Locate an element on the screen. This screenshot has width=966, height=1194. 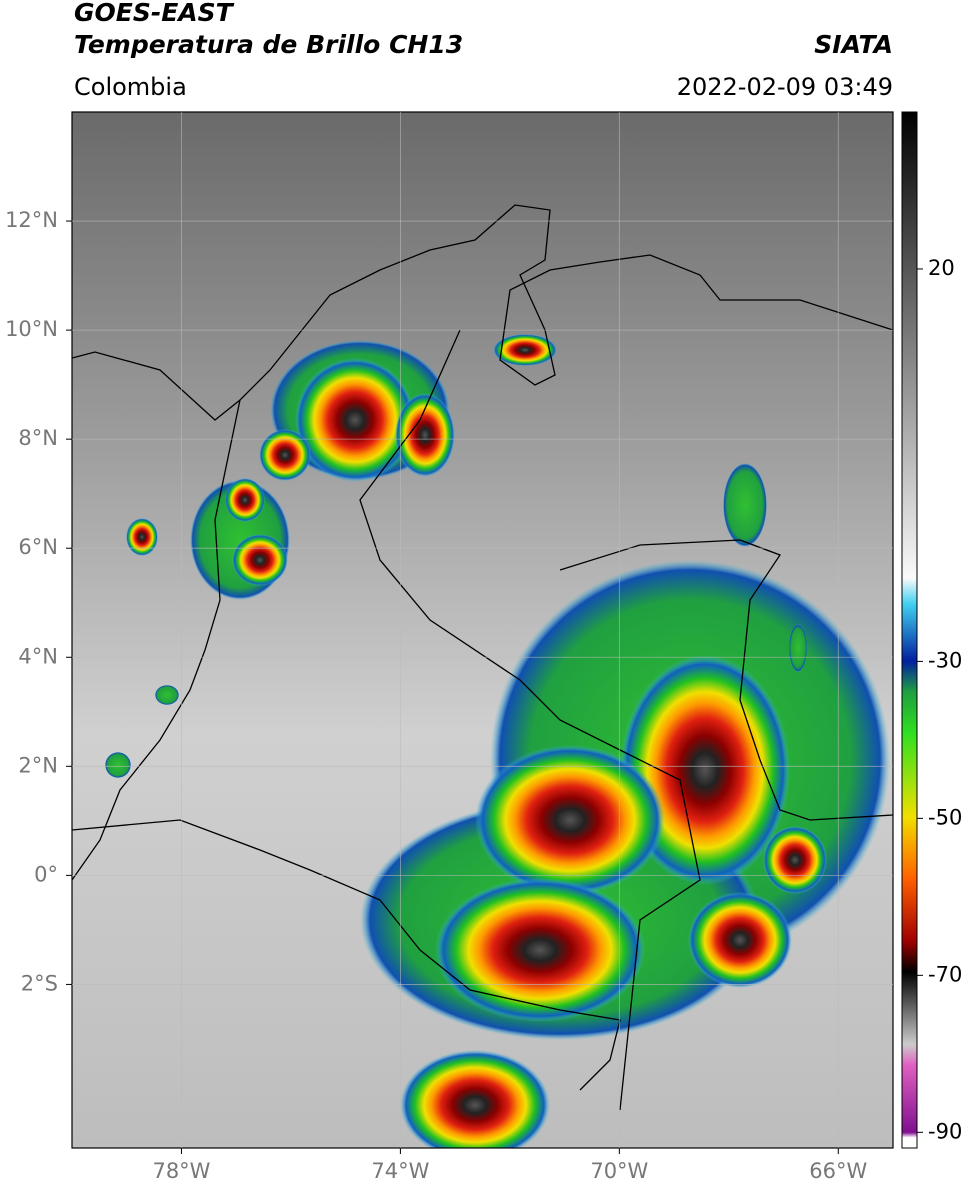
y-tick-label: 2°S is located at coordinates (39, 983).